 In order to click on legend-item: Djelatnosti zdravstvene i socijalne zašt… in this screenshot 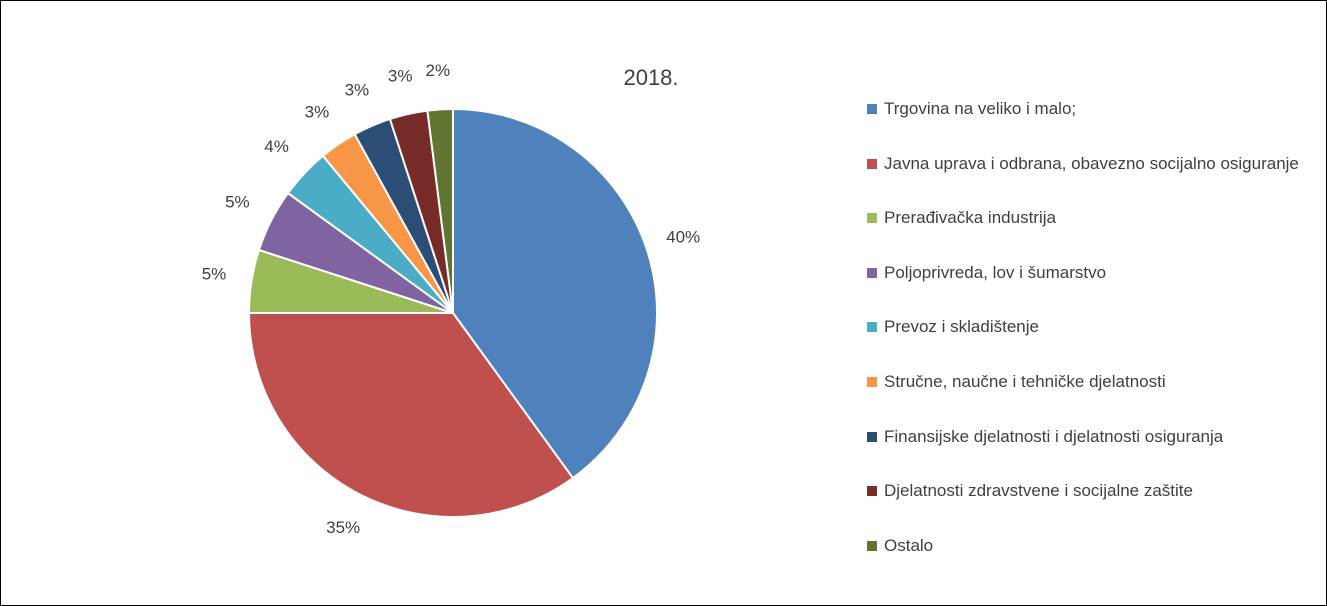, I will do `click(1089, 491)`.